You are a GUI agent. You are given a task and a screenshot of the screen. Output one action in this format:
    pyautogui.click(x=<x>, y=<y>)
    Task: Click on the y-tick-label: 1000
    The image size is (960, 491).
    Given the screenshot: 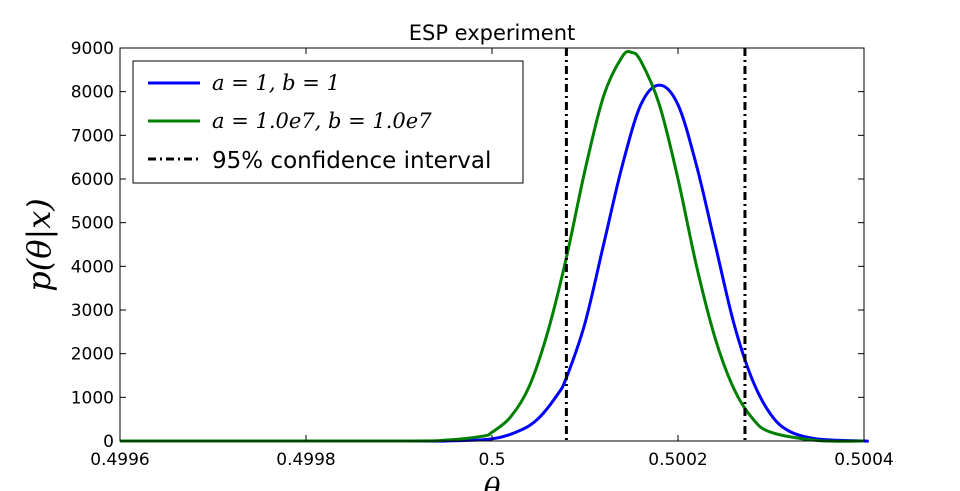 What is the action you would take?
    pyautogui.click(x=92, y=398)
    